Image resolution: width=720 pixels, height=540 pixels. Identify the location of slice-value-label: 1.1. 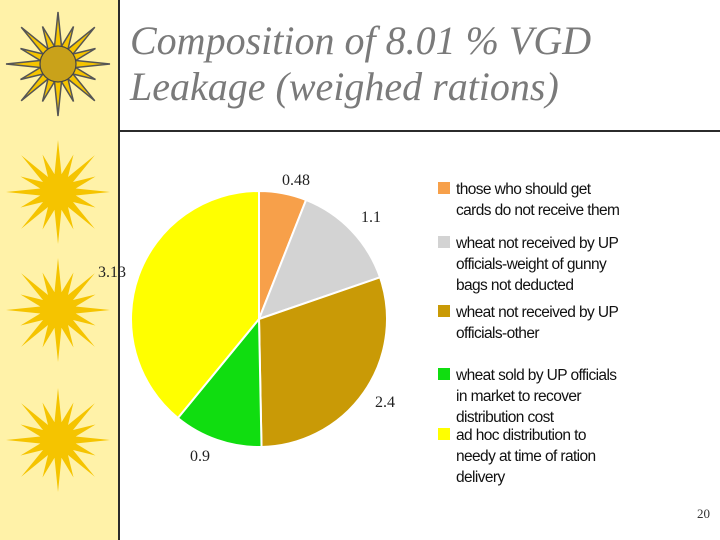
(371, 217).